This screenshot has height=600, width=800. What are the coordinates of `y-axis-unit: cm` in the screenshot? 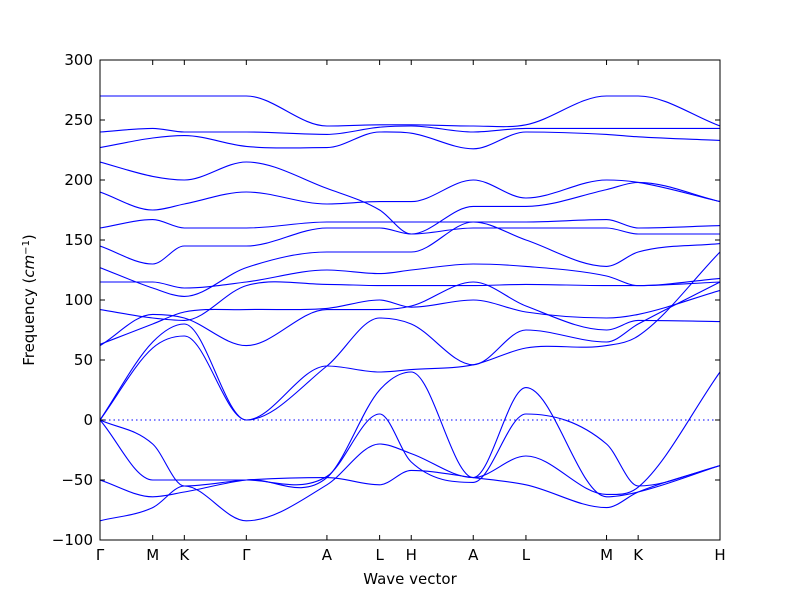 It's located at (29, 266).